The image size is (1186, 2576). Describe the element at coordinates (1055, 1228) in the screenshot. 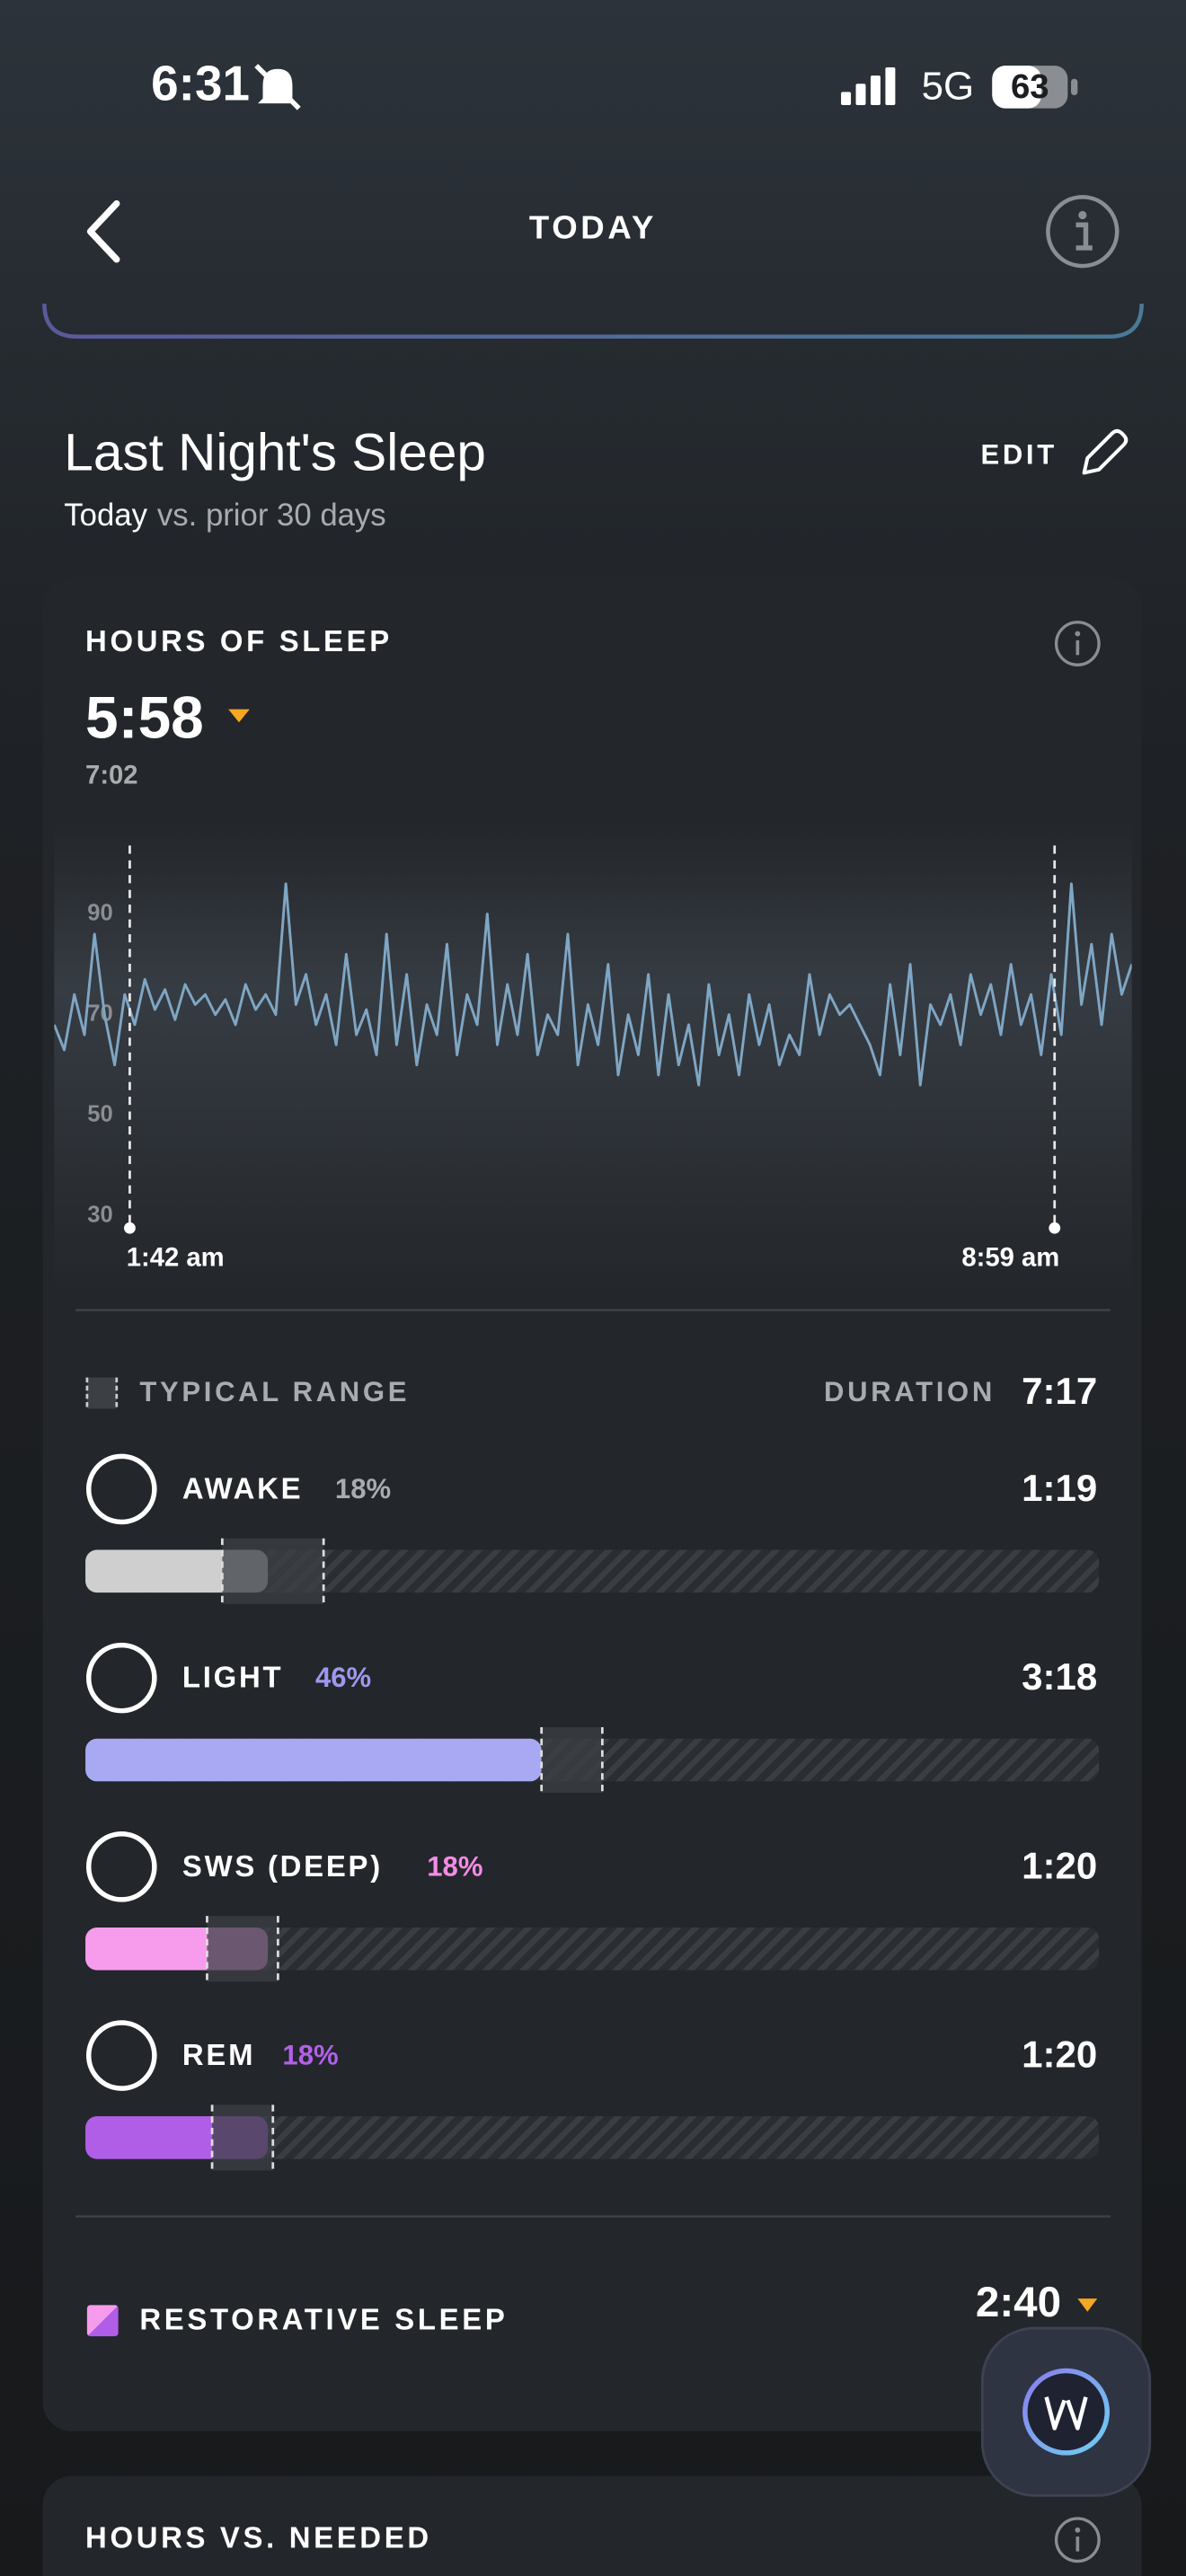

I see `sleep-end-dot` at that location.